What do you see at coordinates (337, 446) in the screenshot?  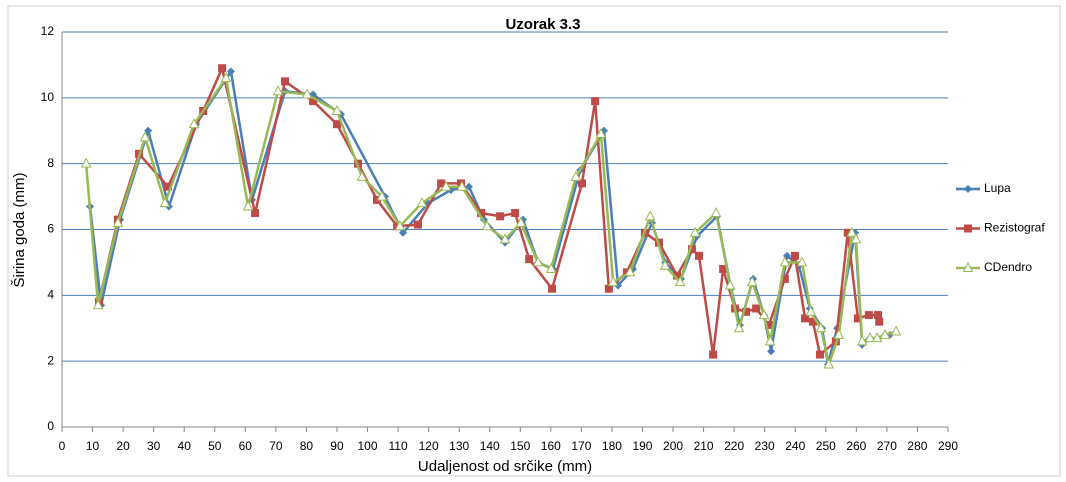 I see `x-tick-label: 90` at bounding box center [337, 446].